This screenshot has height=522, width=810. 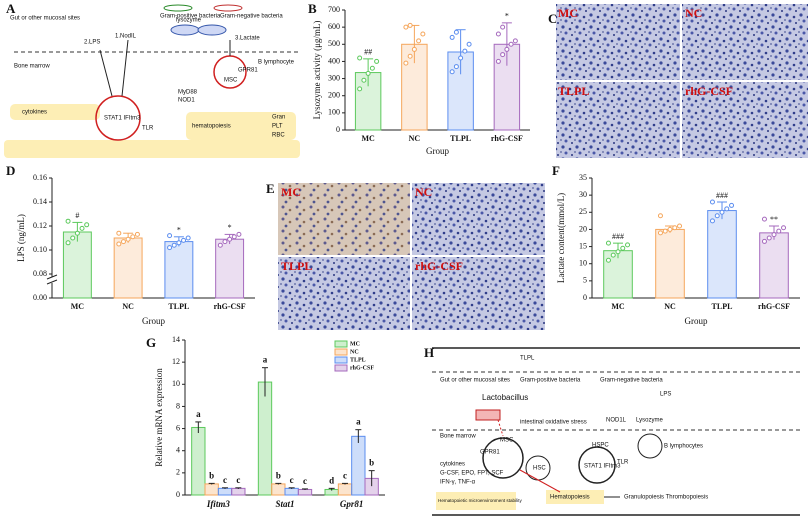 What do you see at coordinates (247, 39) in the screenshot?
I see `label: 3.Lactate` at bounding box center [247, 39].